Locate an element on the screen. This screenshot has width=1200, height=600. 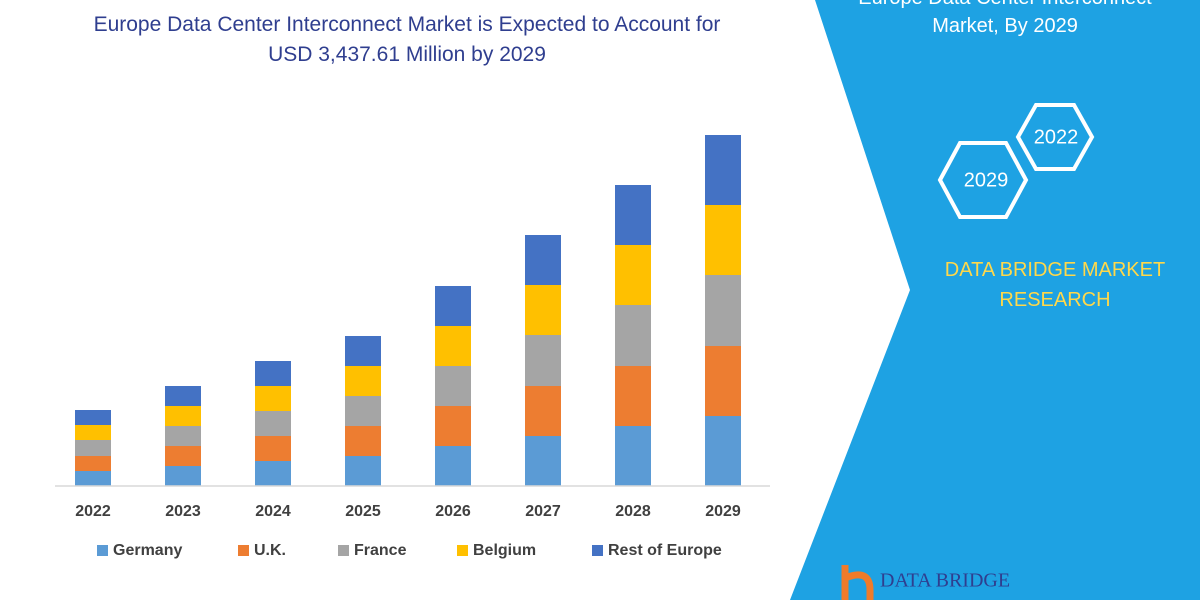
legend-label: France is located at coordinates (380, 550).